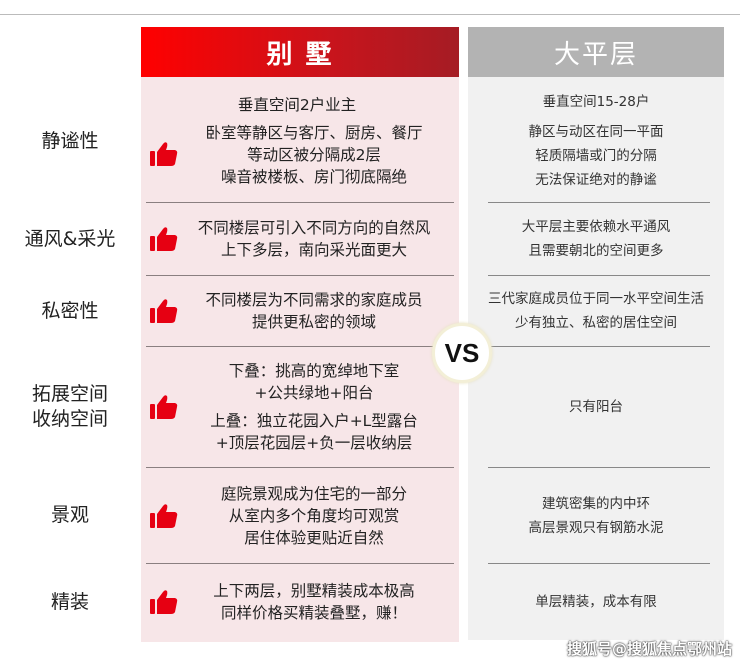 This screenshot has height=661, width=740. I want to click on row-label: 静谧性, so click(70, 141).